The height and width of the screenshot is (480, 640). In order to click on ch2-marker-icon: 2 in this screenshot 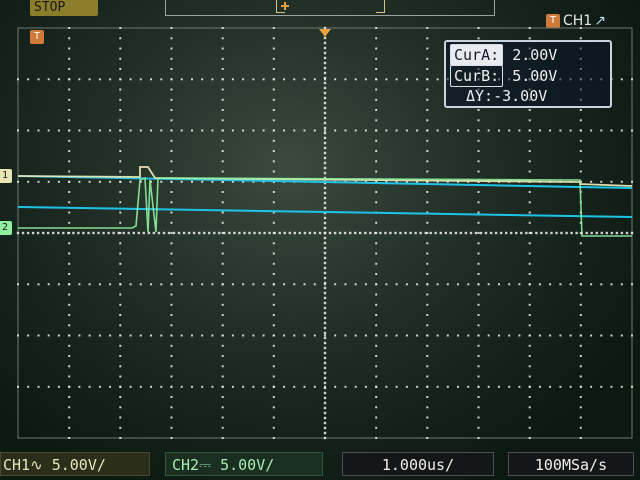, I will do `click(6, 228)`.